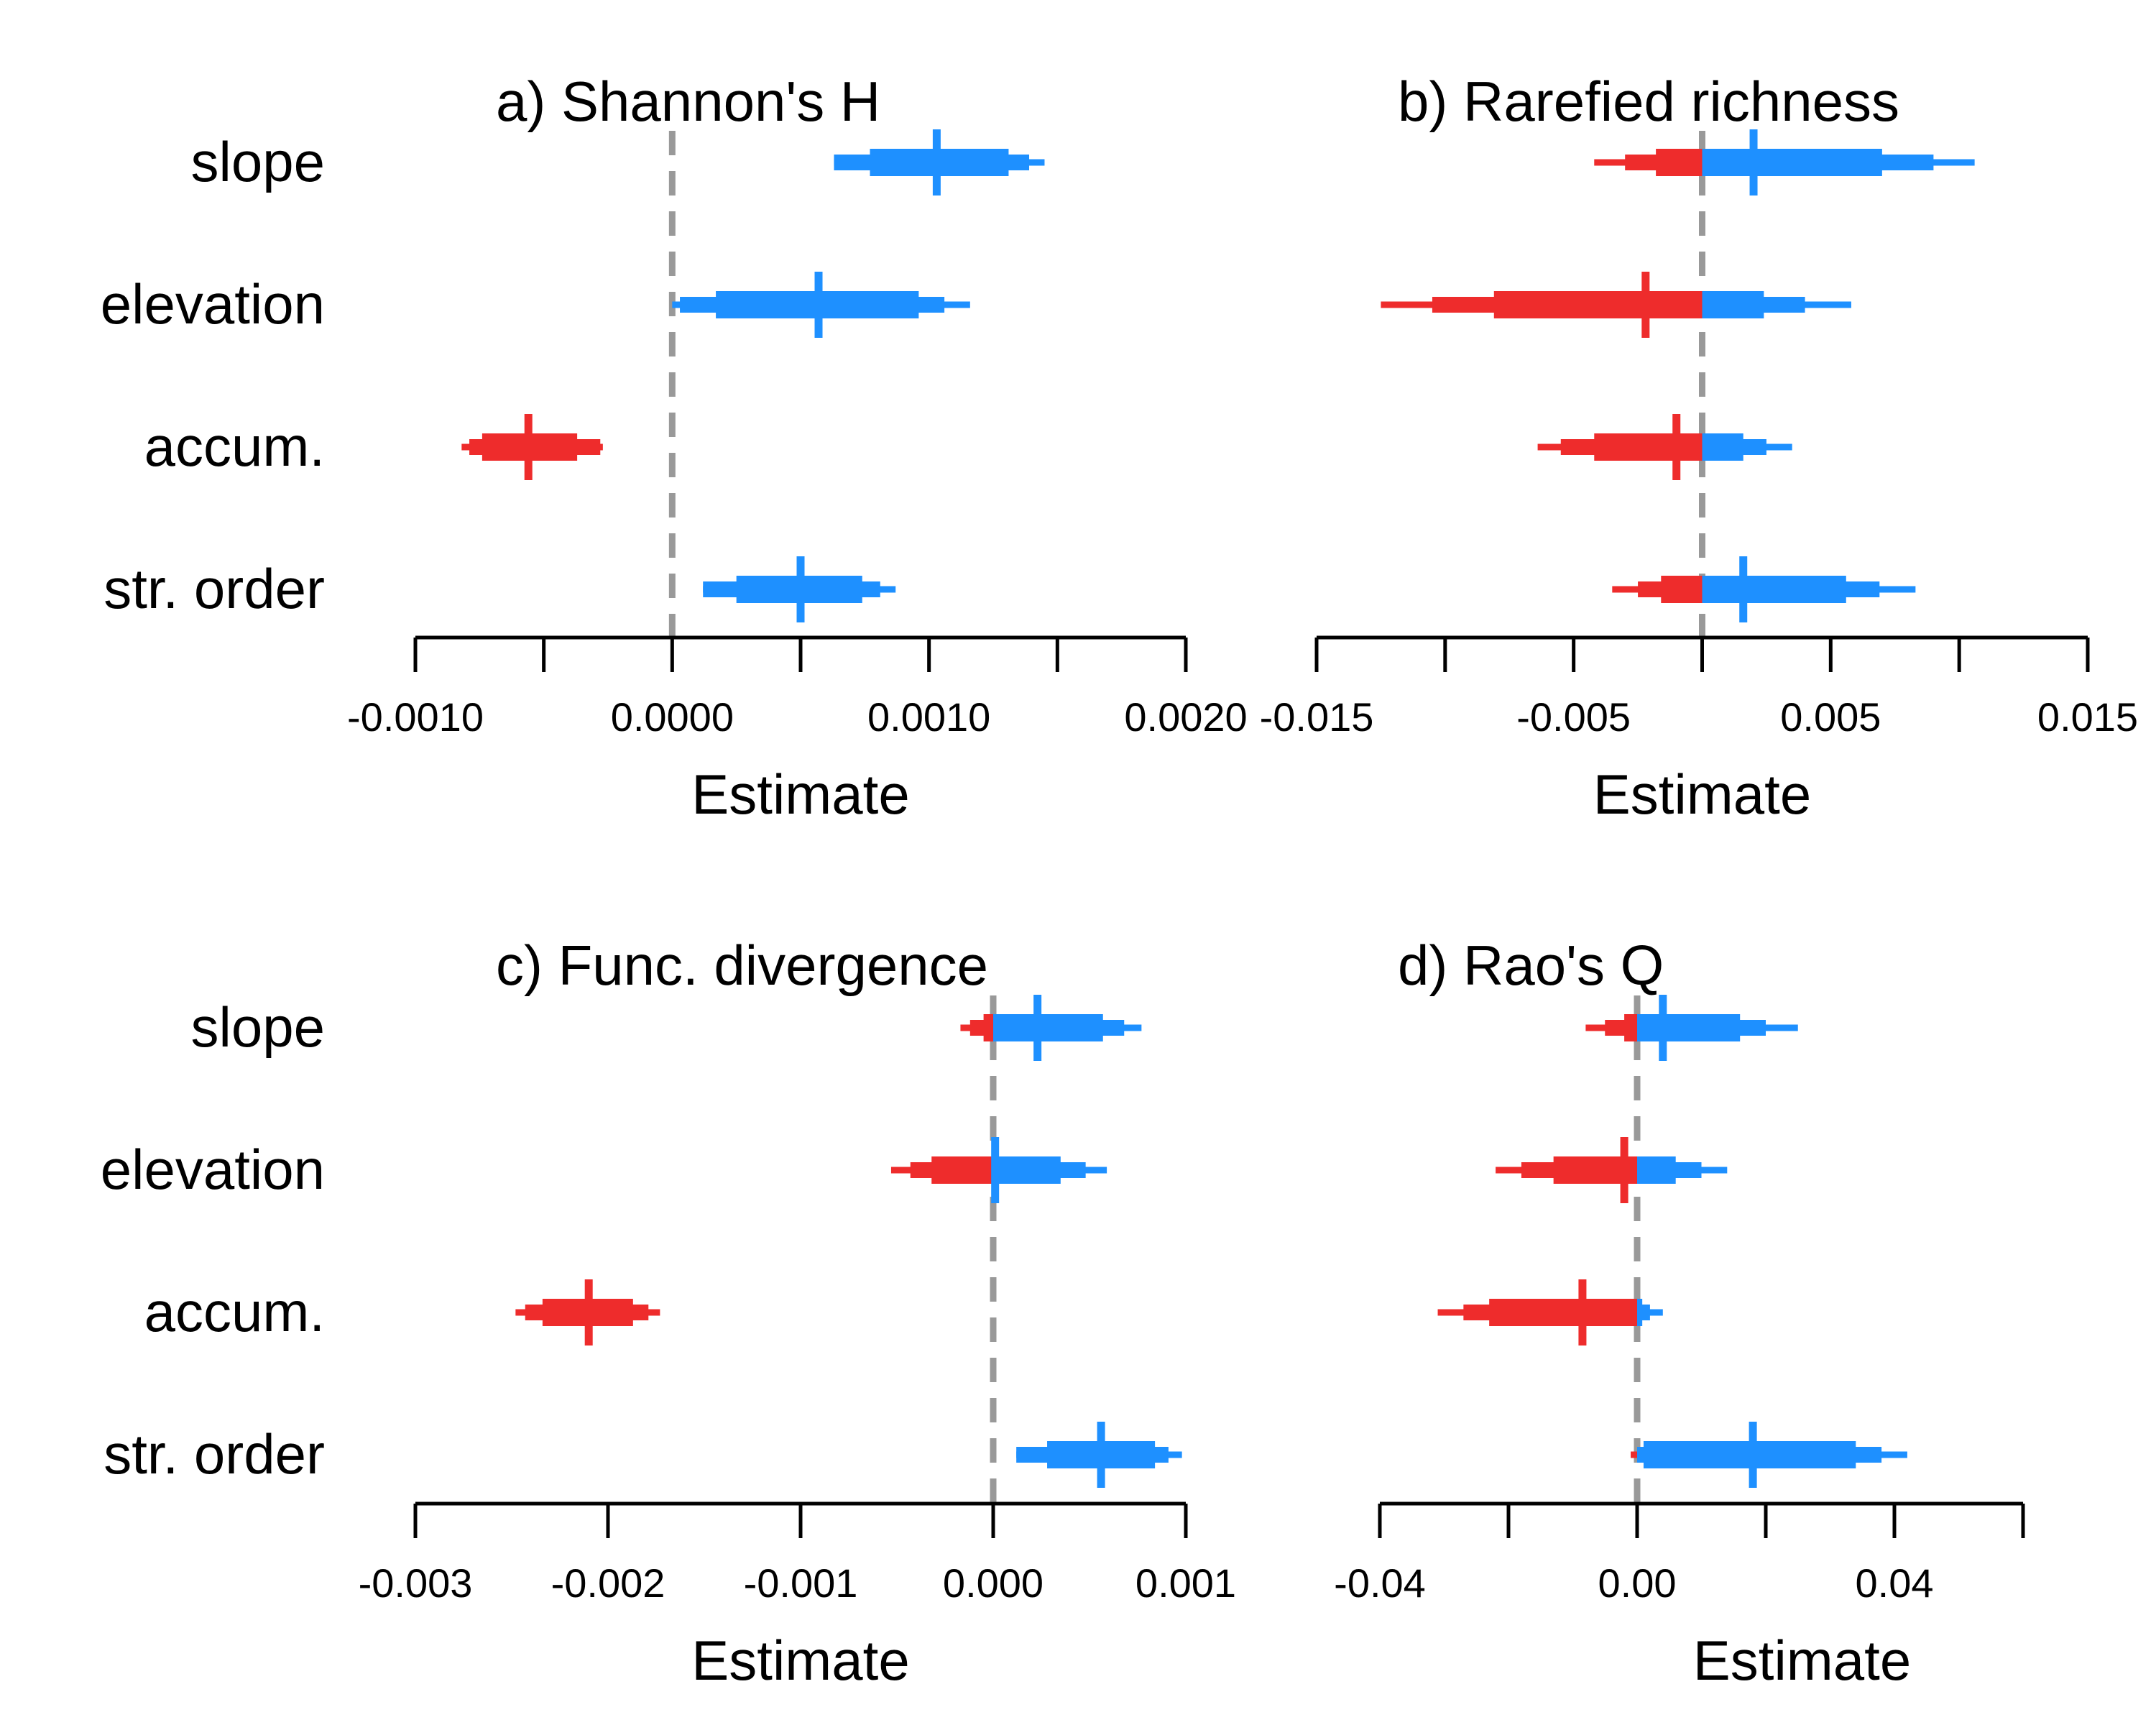 The height and width of the screenshot is (1725, 2156). I want to click on x-tick-label: 0.04, so click(1895, 1583).